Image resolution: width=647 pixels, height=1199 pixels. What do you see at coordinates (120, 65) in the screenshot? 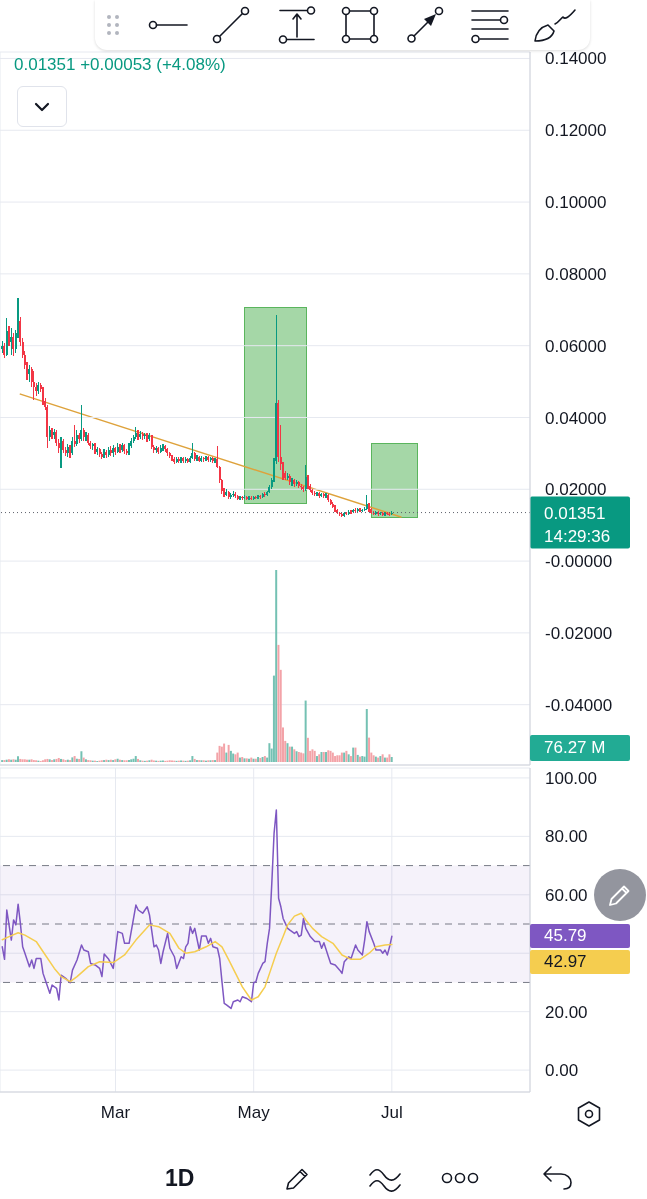
I see `chart-subtitle: 0.01351 +0.00053 (+4.08%)` at bounding box center [120, 65].